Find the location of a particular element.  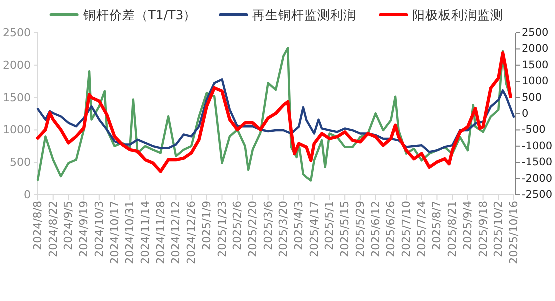

y2-tick-label: 2500 is located at coordinates (535, 33).